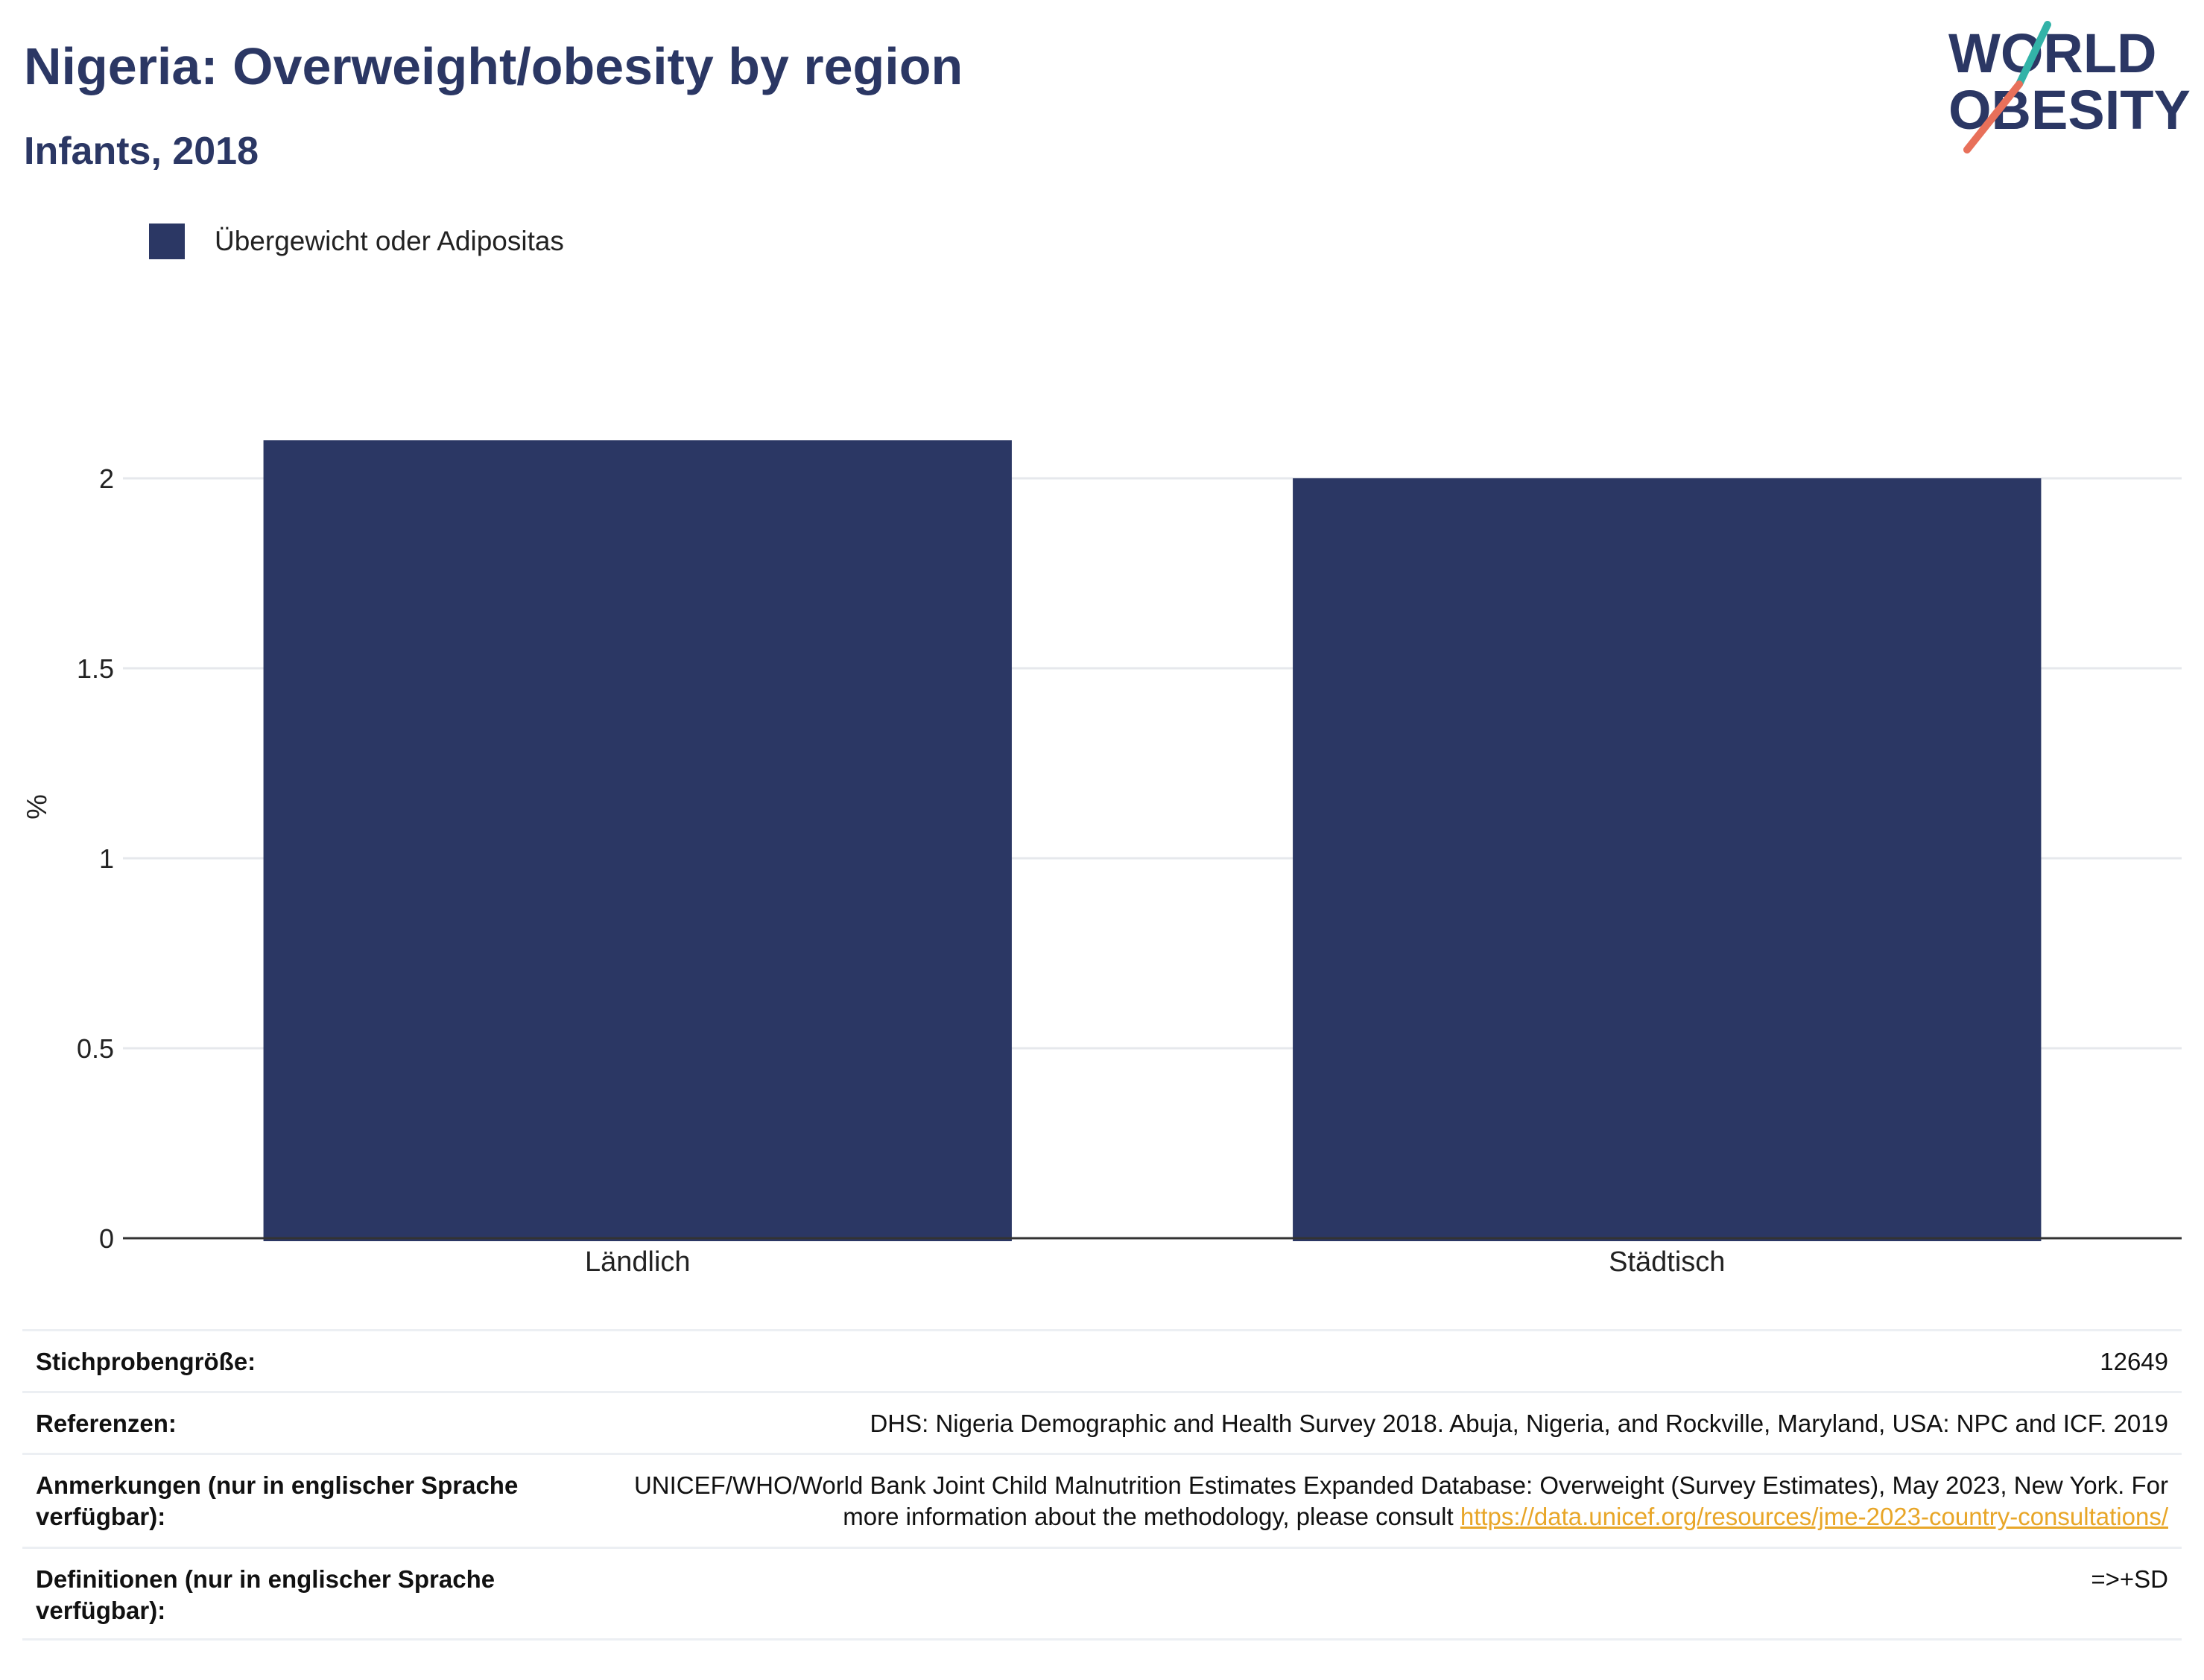  What do you see at coordinates (106, 478) in the screenshot?
I see `y-tick-label: 2` at bounding box center [106, 478].